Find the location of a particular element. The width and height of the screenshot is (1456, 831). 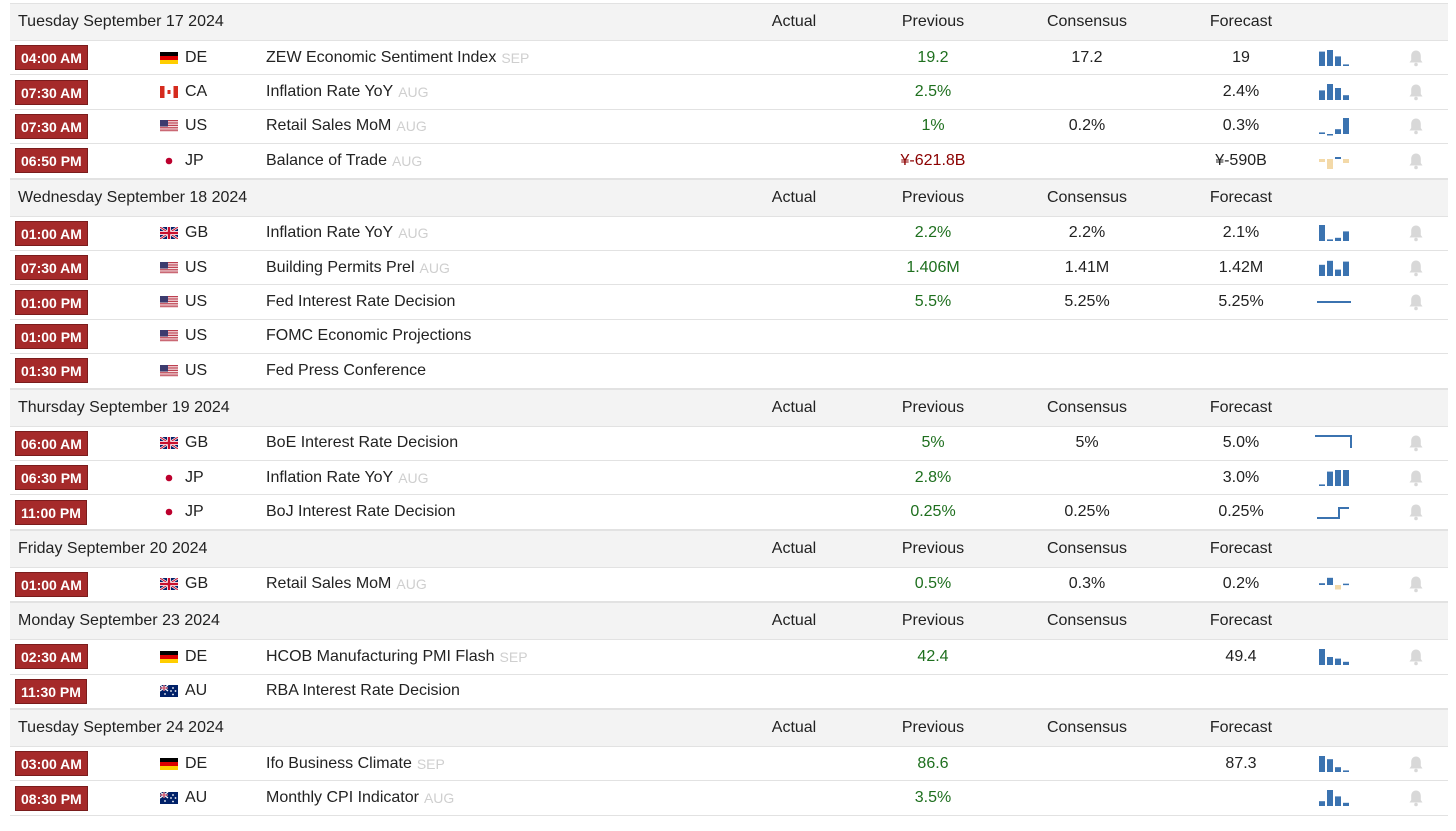

event-name-cell: BoE Interest Rate Decision is located at coordinates (362, 443).